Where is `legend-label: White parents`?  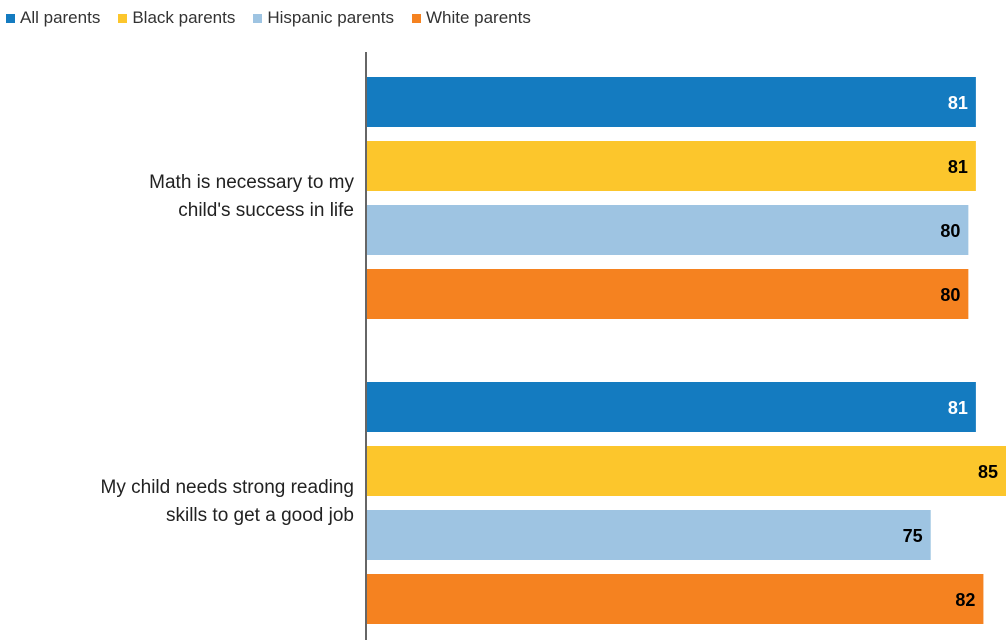 legend-label: White parents is located at coordinates (478, 17).